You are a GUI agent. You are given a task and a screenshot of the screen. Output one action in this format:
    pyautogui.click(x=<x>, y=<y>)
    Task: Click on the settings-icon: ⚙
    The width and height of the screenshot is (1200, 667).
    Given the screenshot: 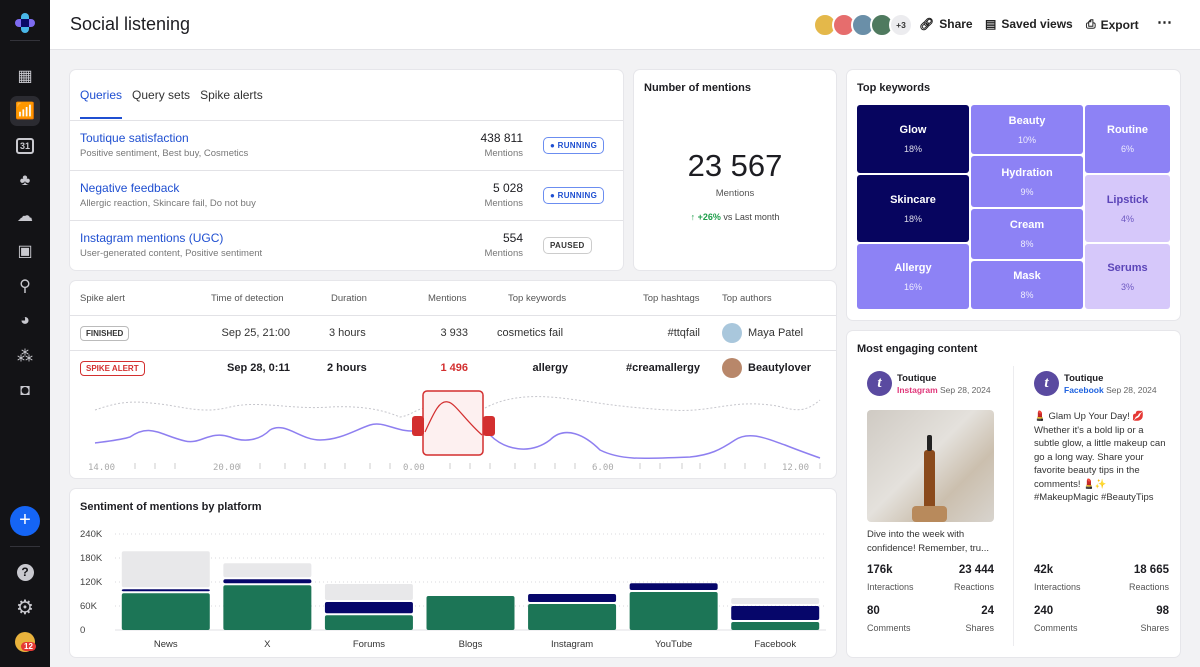 What is the action you would take?
    pyautogui.click(x=25, y=607)
    